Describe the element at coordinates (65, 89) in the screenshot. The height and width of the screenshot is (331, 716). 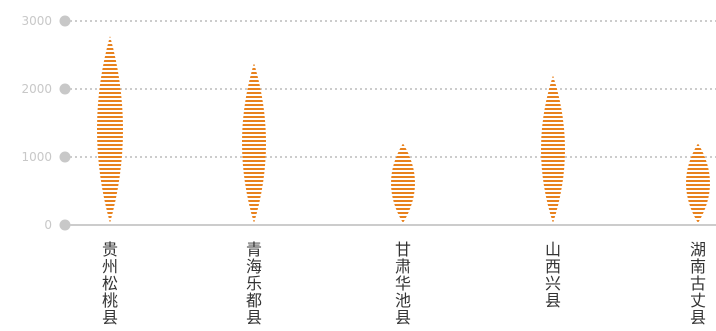
I see `y-tick-dot-2000` at that location.